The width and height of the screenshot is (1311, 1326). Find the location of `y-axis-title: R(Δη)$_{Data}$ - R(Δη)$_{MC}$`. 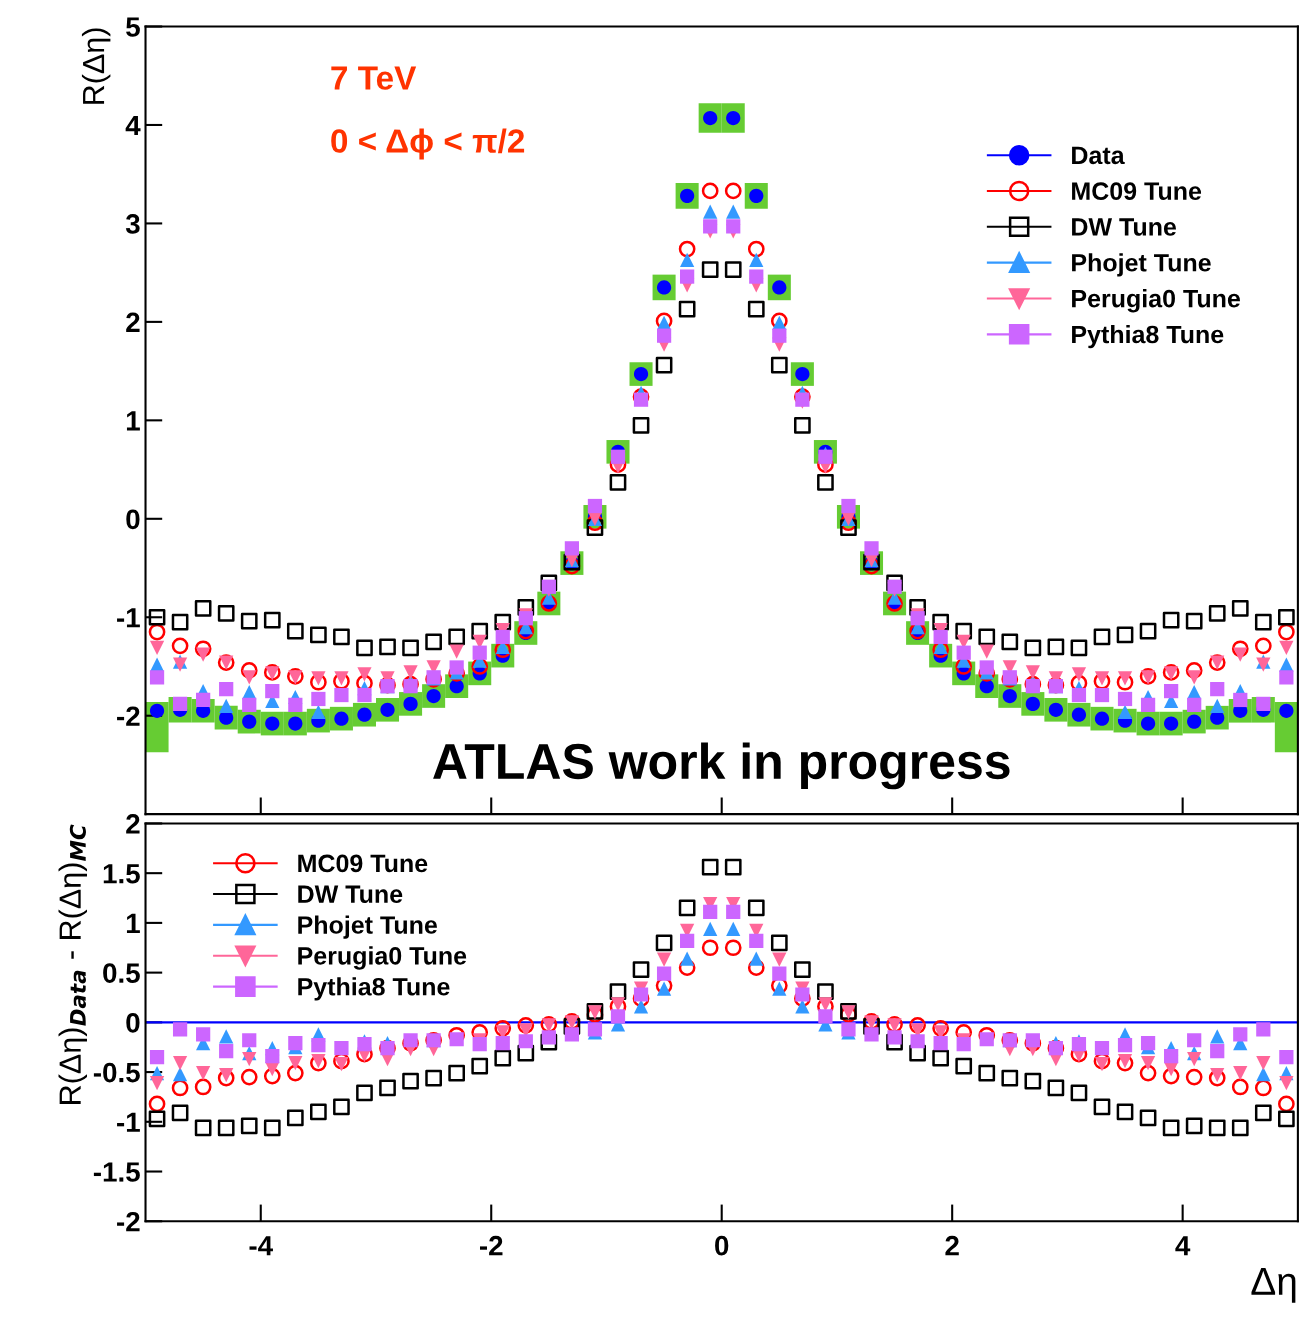

y-axis-title: R(Δη)$_{Data}$ - R(Δη)$_{MC}$ is located at coordinates (72, 964).